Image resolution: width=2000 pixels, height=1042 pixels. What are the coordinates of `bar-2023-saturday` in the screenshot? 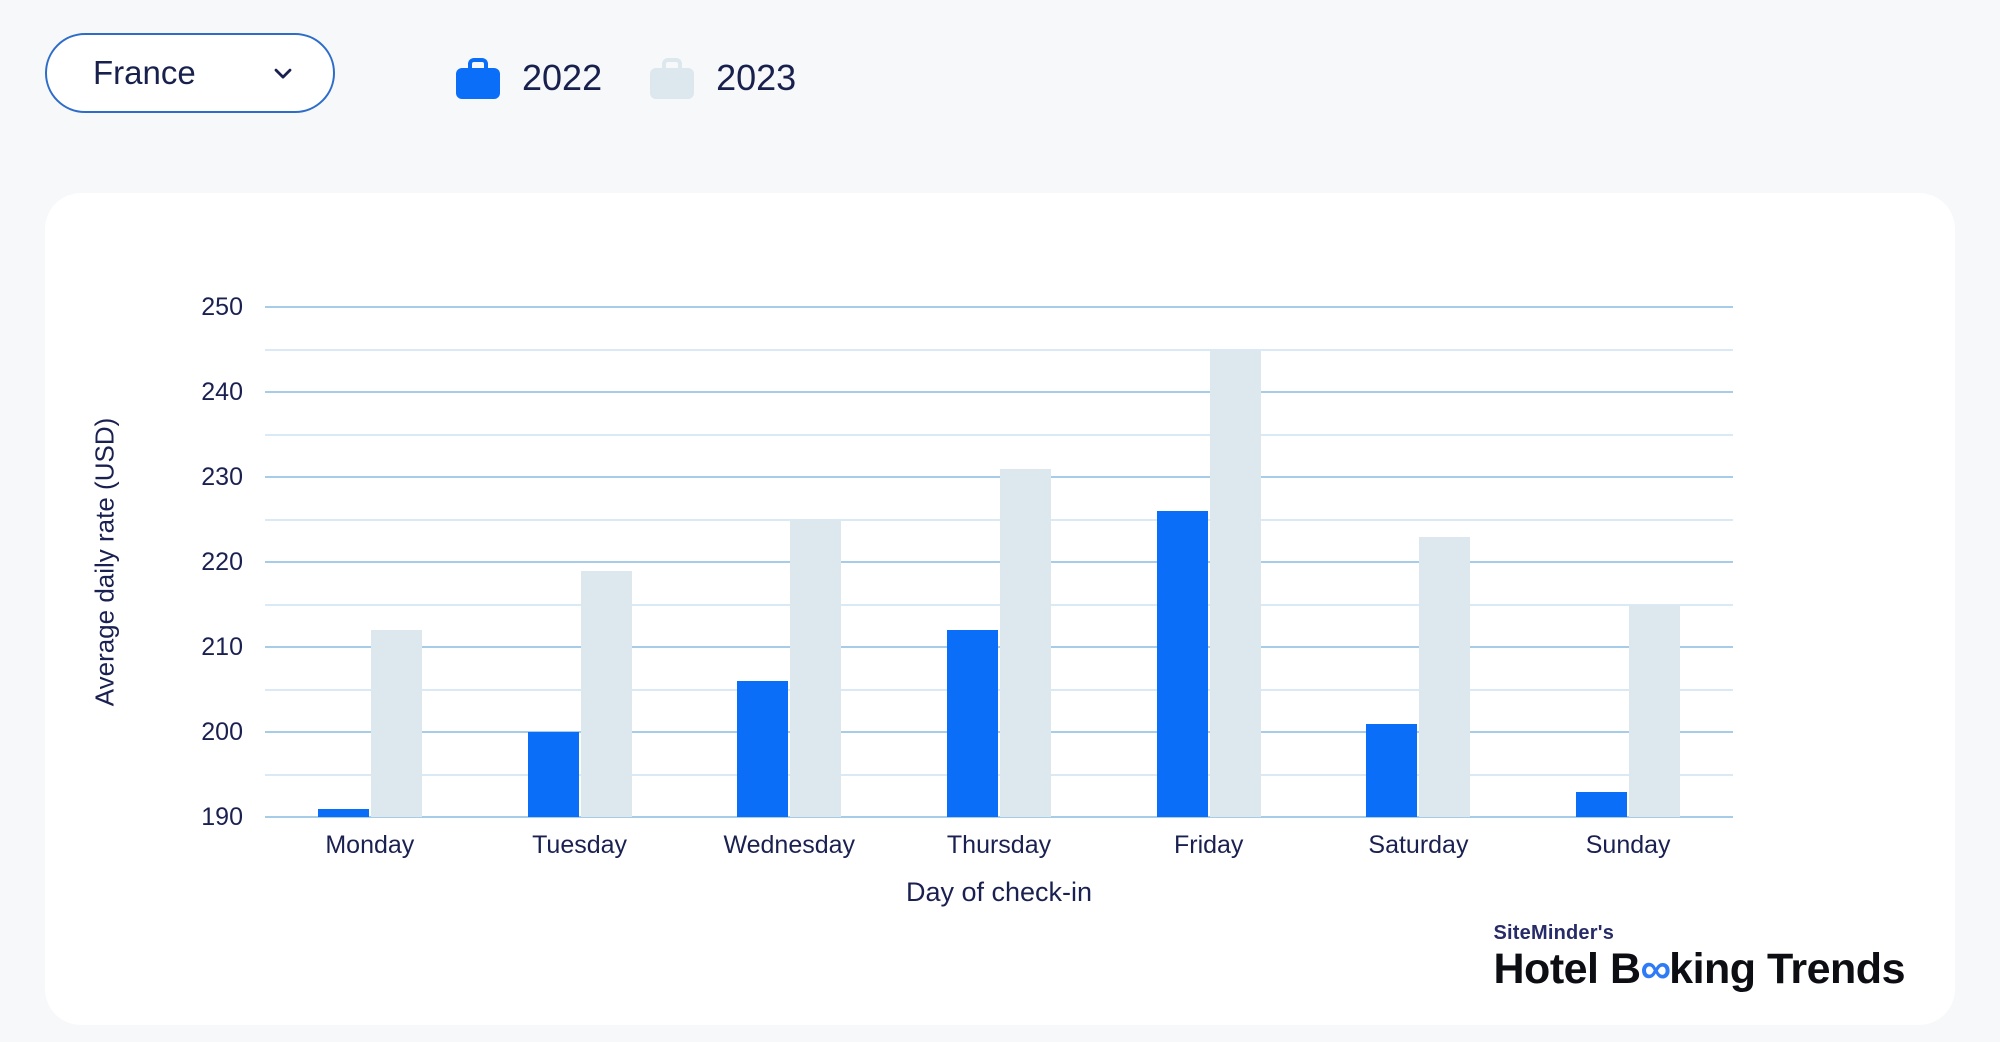 It's located at (1445, 676).